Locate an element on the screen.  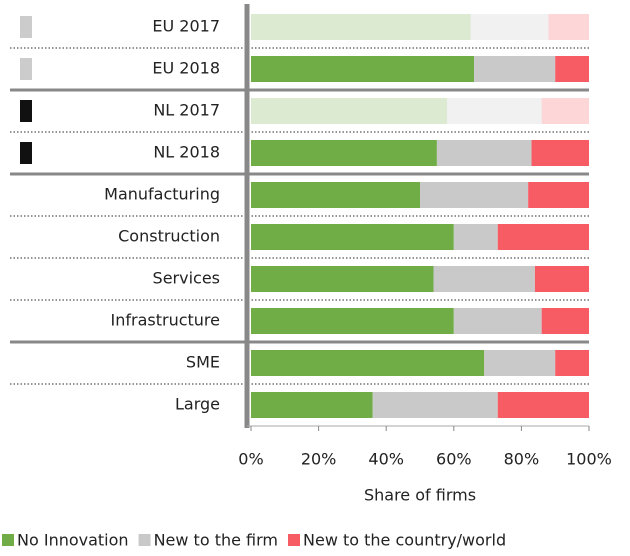
legend-label: New to the firm is located at coordinates (216, 540).